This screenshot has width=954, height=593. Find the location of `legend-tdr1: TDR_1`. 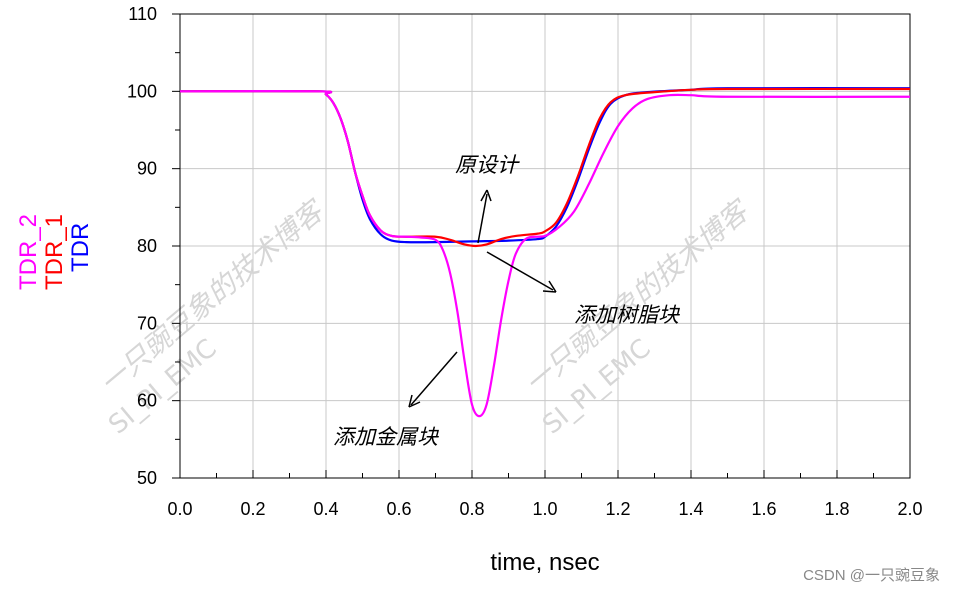

legend-tdr1: TDR_1 is located at coordinates (54, 252).